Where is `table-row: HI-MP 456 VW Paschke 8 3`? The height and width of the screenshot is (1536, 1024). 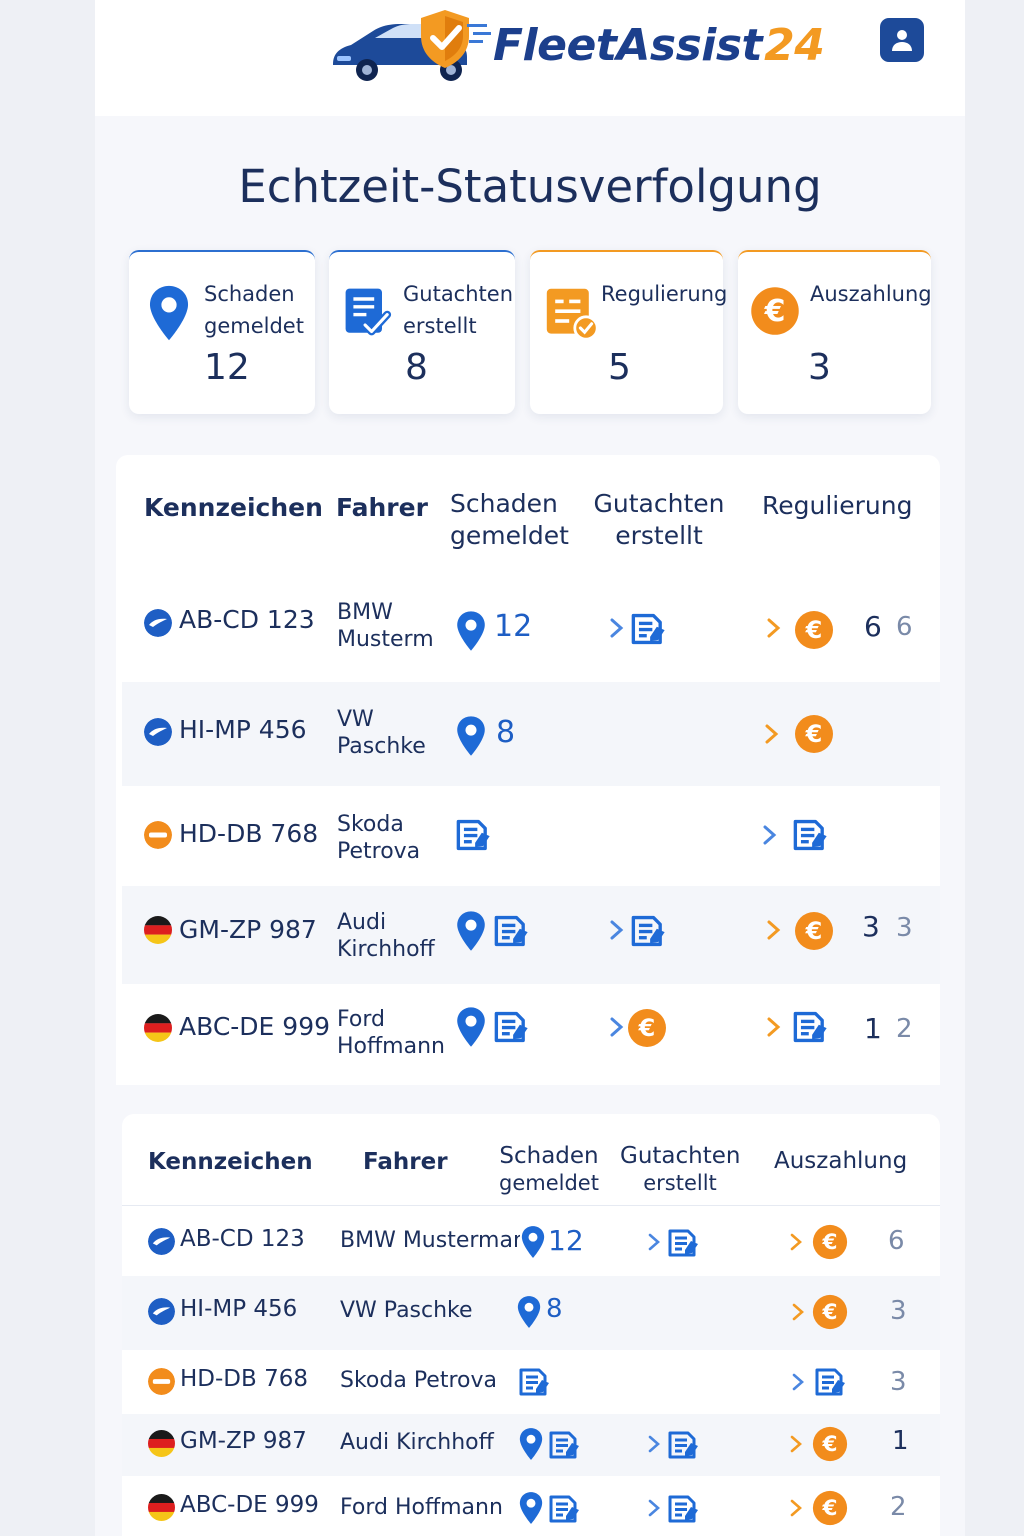
table-row: HI-MP 456 VW Paschke 8 3 is located at coordinates (531, 1313).